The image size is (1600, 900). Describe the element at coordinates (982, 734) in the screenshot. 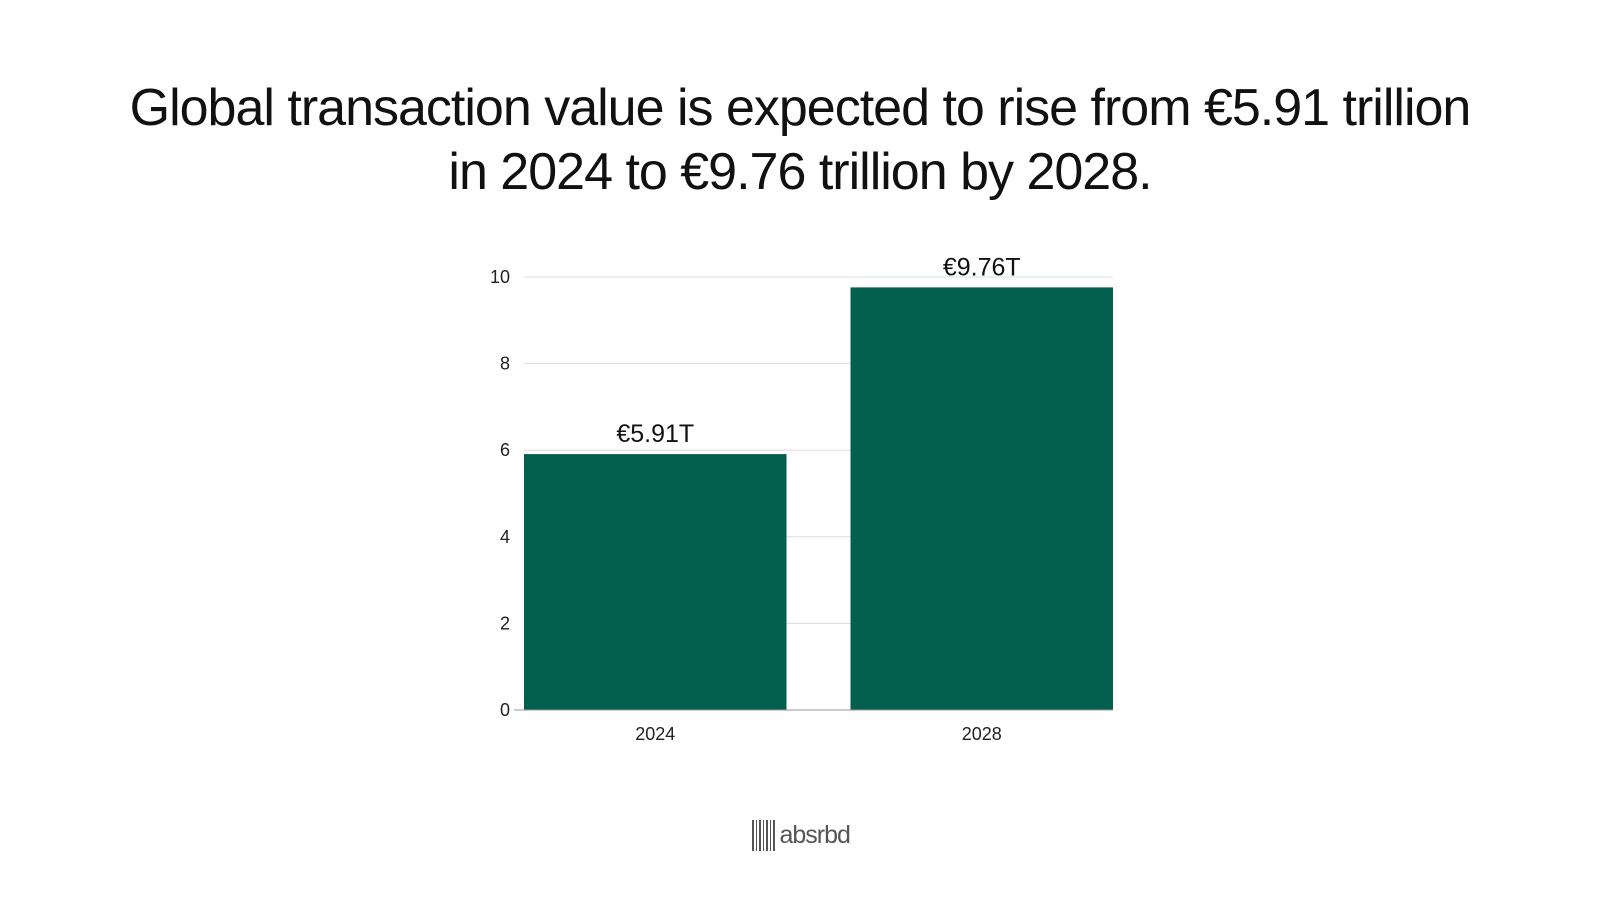

I see `x-tick-label-2028: 2028` at that location.